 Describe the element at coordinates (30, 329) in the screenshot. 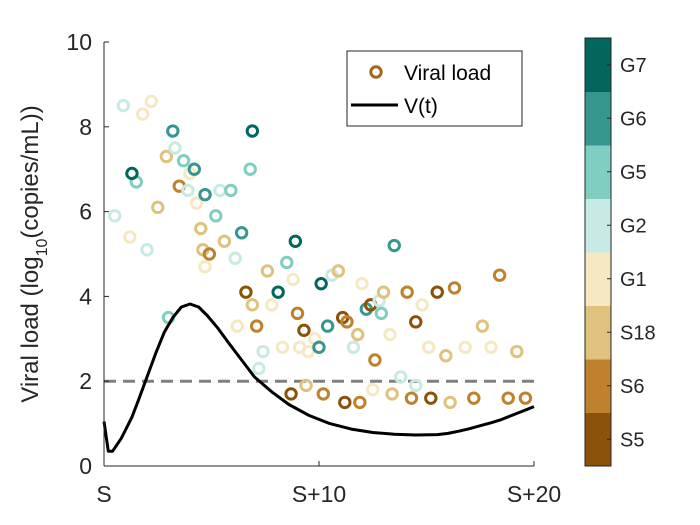

I see `y-axis-label-main: Viral load (log` at that location.